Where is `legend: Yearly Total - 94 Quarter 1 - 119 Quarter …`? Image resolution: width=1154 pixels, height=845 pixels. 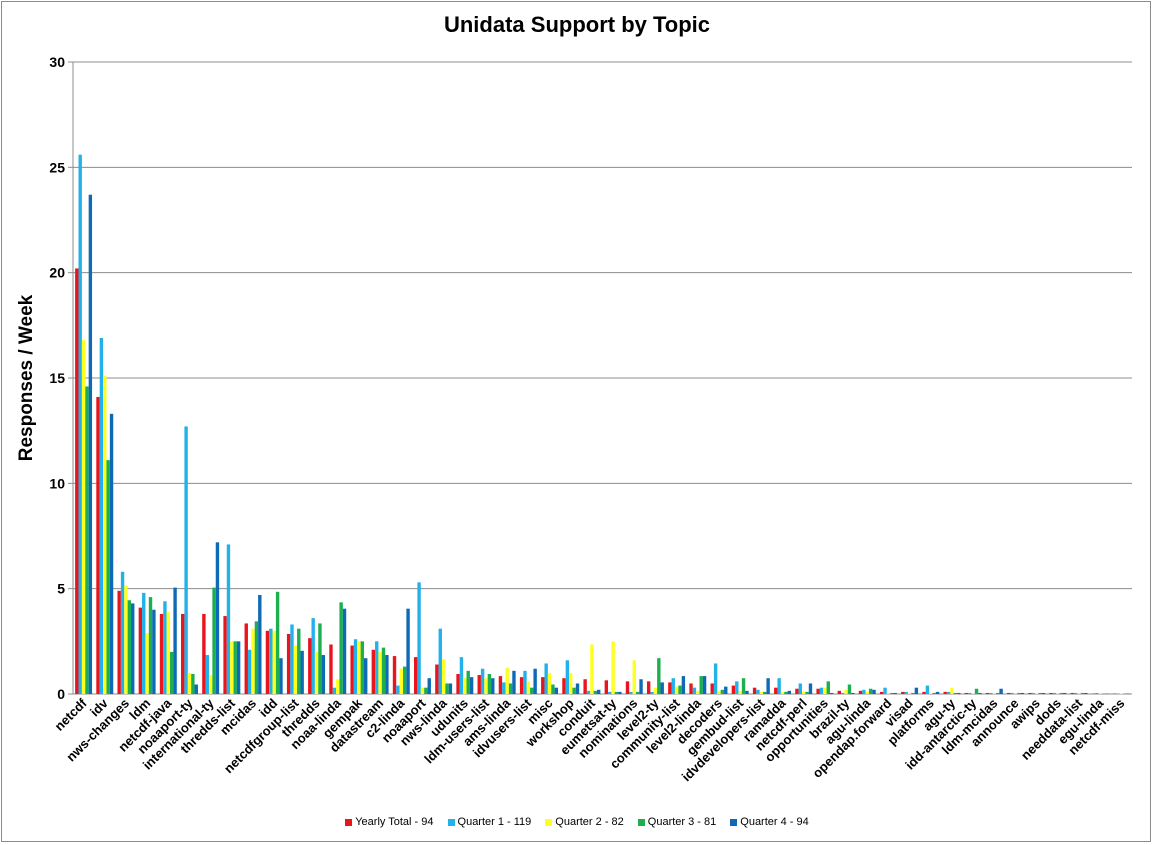
legend: Yearly Total - 94 Quarter 1 - 119 Quarter … is located at coordinates (577, 822).